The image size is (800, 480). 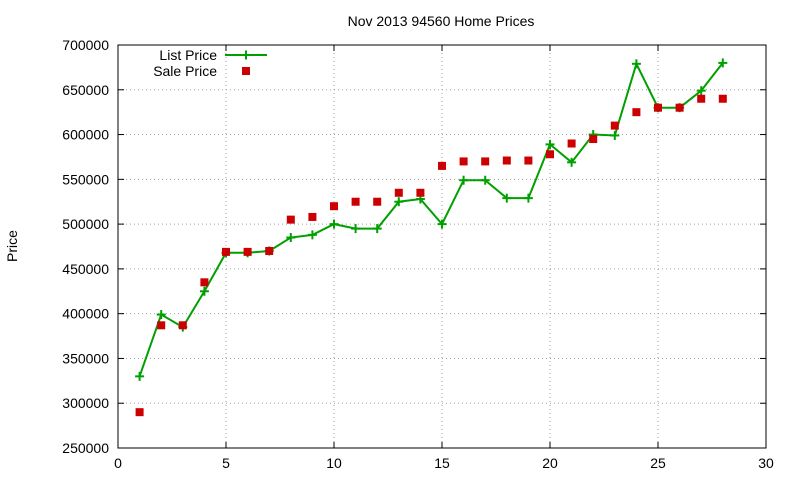 I want to click on legend-label: Sale Price, so click(x=185, y=71).